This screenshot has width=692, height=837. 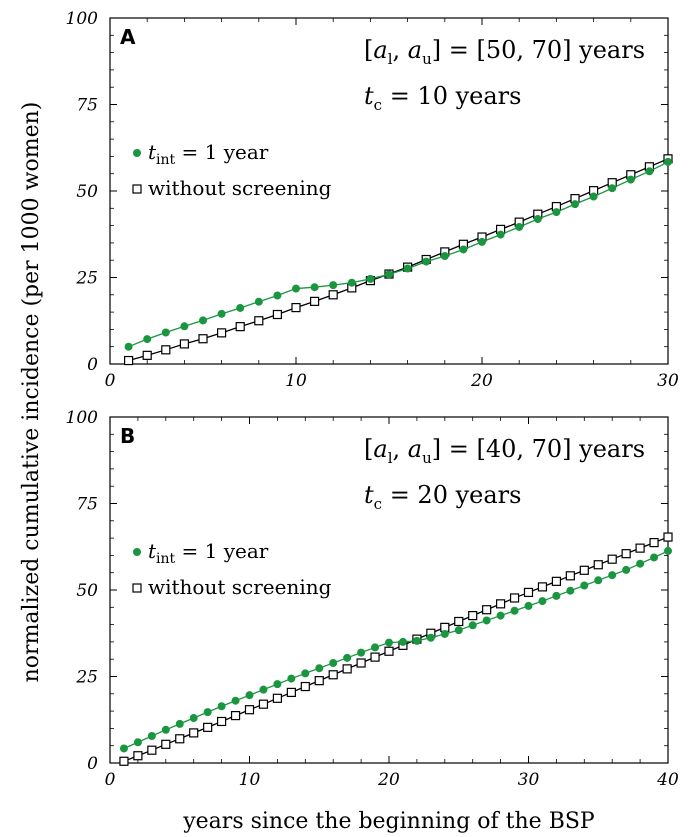 I want to click on legend-marker-screening, so click(x=137, y=552).